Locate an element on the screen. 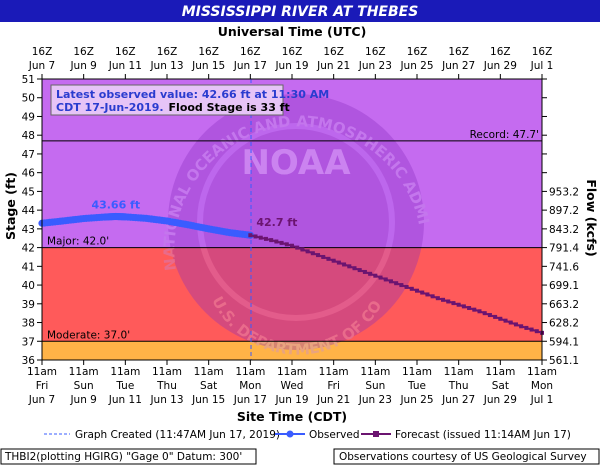 Image resolution: width=600 pixels, height=465 pixels. x-tick-date: Jun 7 is located at coordinates (41, 400).